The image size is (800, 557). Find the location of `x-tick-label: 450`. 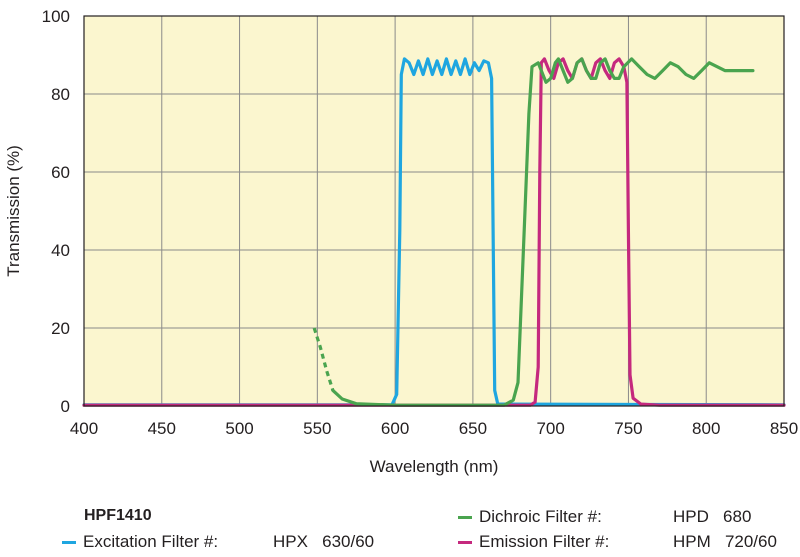

x-tick-label: 450 is located at coordinates (162, 428).